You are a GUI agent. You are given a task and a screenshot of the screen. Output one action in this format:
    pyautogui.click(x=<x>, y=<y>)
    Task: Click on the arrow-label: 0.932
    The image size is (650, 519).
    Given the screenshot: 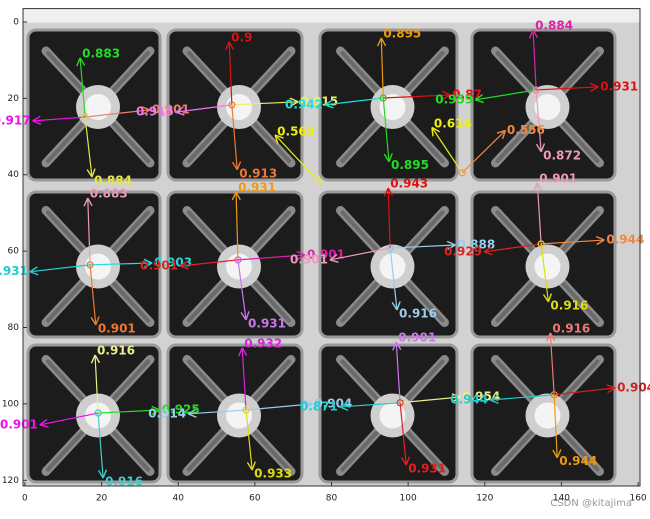 What is the action you would take?
    pyautogui.click(x=263, y=343)
    